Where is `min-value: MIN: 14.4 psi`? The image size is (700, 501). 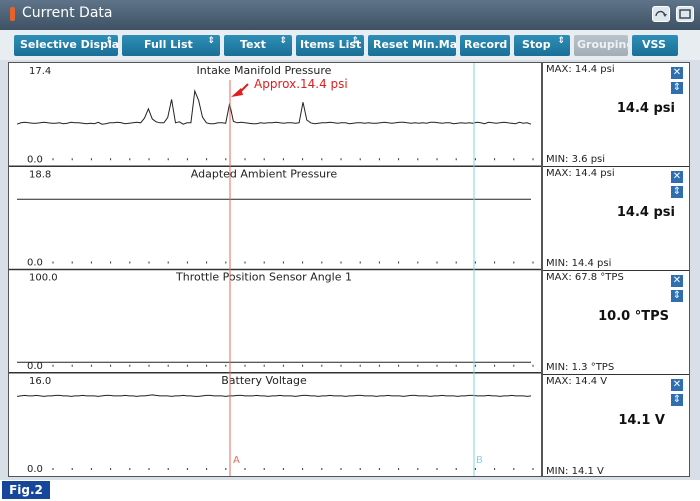
min-value: MIN: 14.4 psi is located at coordinates (579, 263).